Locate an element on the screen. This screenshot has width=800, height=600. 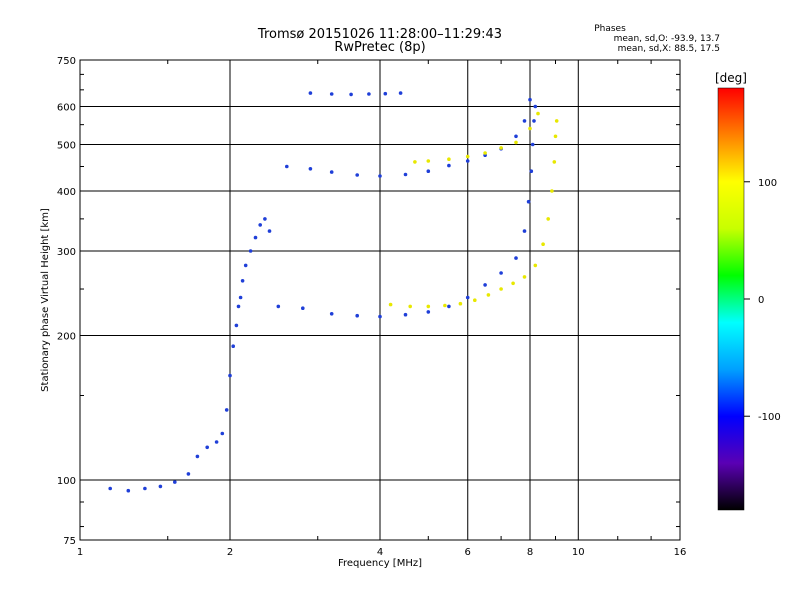
chart-subtitle: RwPretec (8p) is located at coordinates (380, 47).